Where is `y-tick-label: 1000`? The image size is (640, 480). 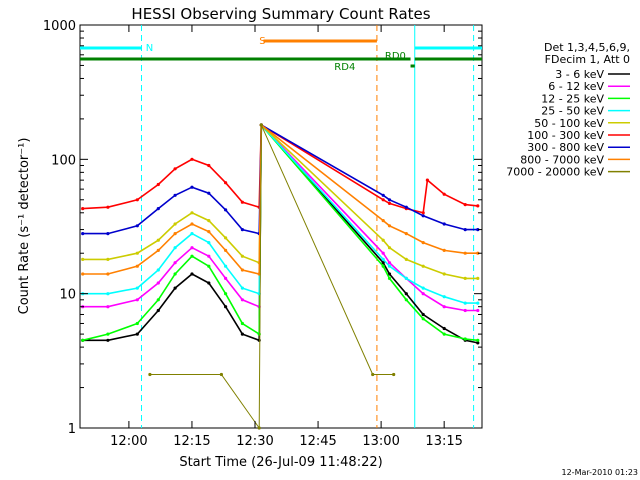
y-tick-label: 1000 is located at coordinates (59, 26).